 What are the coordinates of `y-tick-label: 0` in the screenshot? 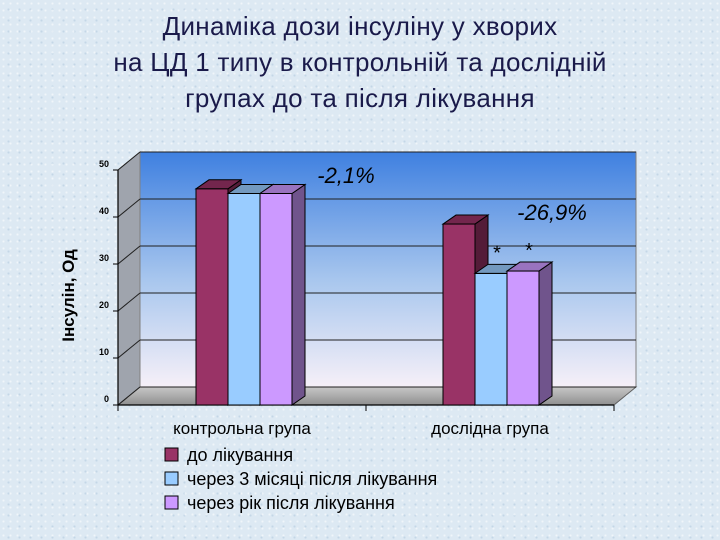 It's located at (106, 399).